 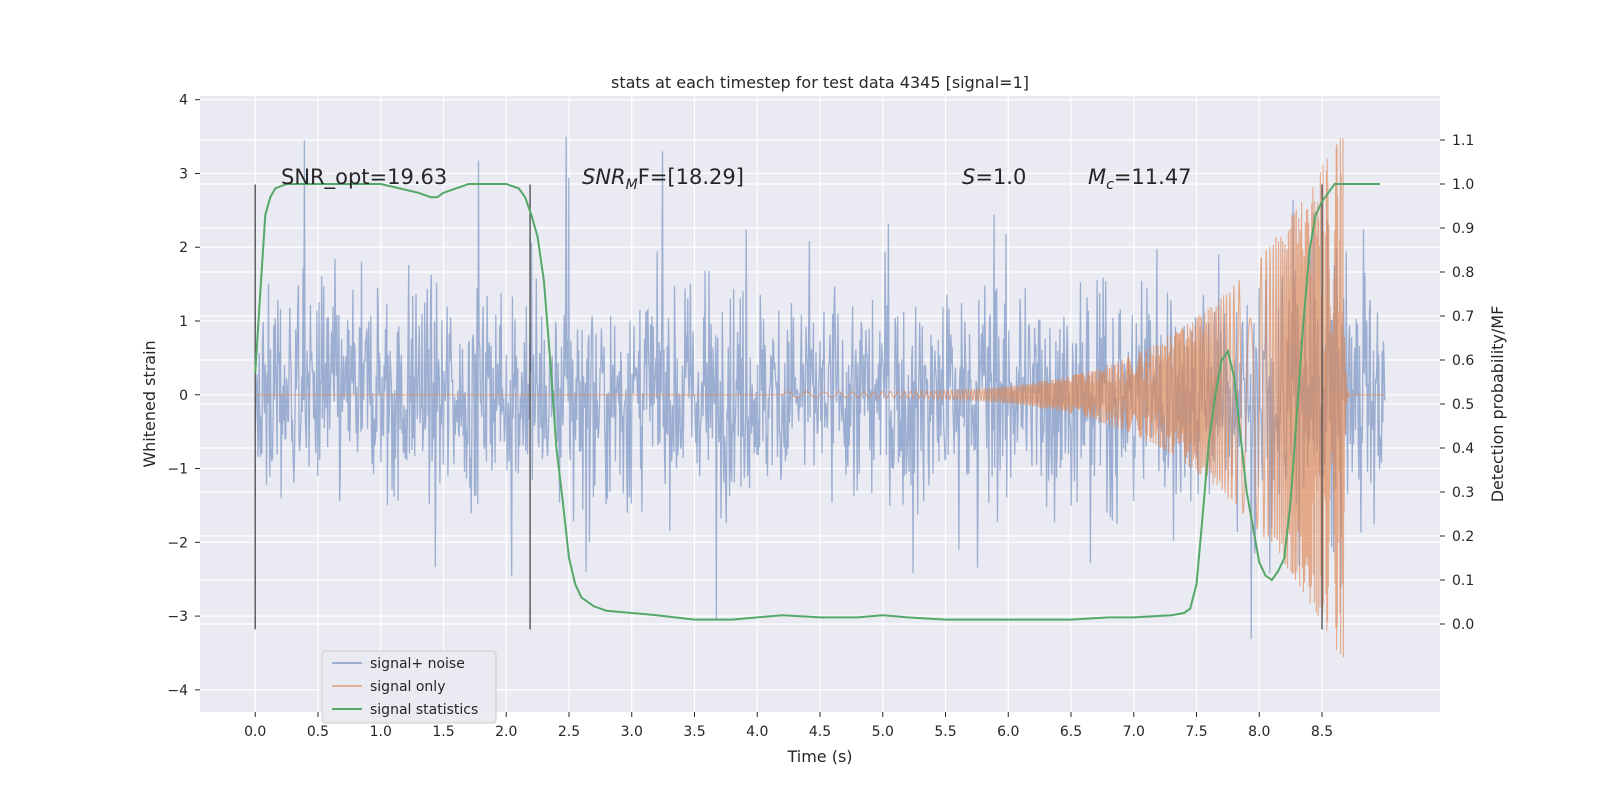 What do you see at coordinates (968, 177) in the screenshot?
I see `s-var: S` at bounding box center [968, 177].